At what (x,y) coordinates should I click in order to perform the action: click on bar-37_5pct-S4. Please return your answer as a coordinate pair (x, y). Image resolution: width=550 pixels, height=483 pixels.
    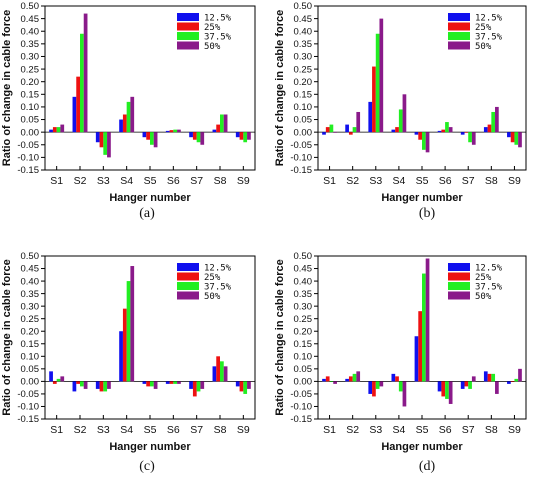
    Looking at the image, I should click on (400, 386).